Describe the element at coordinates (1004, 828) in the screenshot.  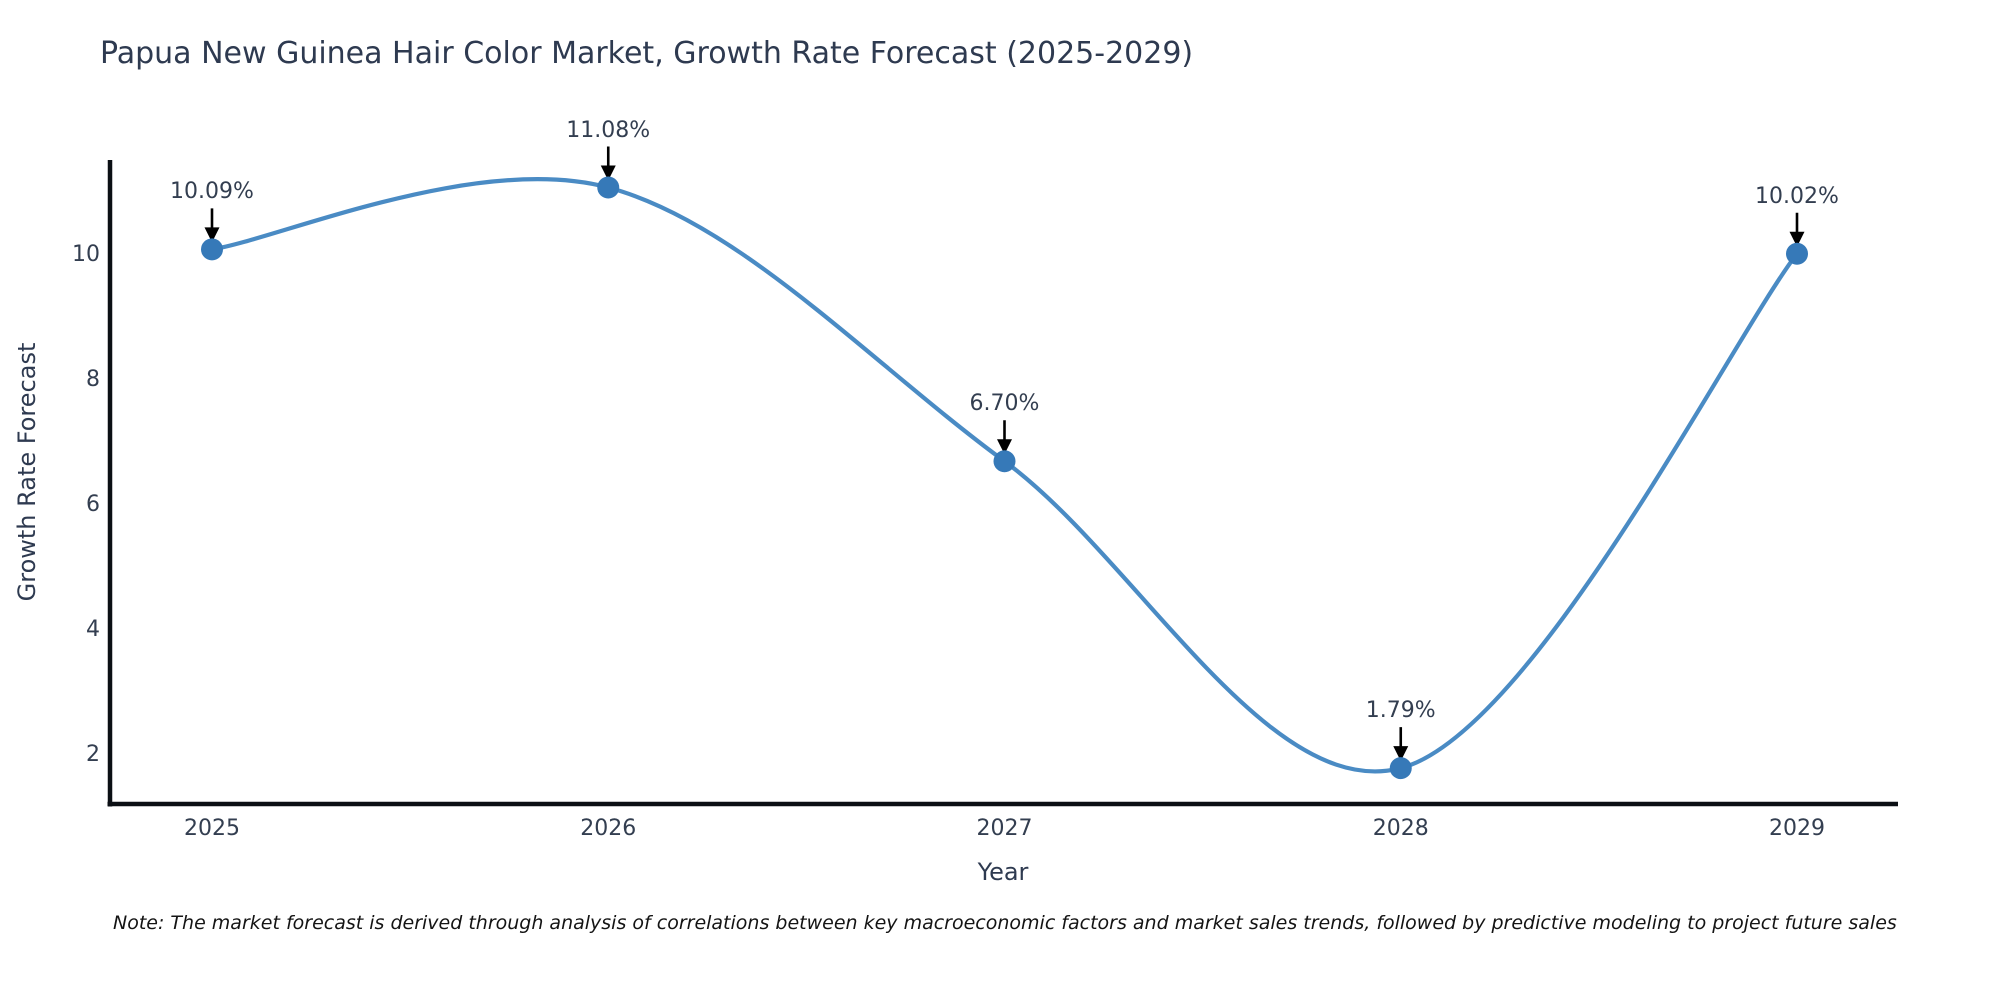
I see `x-tick-label: 2027` at that location.